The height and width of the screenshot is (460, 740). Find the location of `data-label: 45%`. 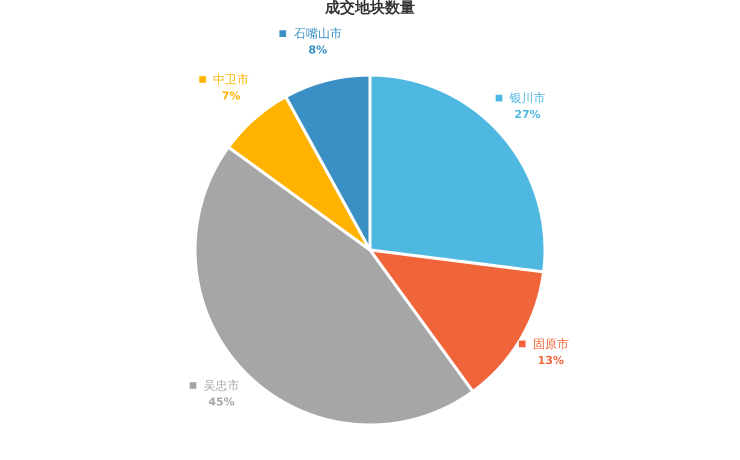

data-label: 45% is located at coordinates (221, 401).